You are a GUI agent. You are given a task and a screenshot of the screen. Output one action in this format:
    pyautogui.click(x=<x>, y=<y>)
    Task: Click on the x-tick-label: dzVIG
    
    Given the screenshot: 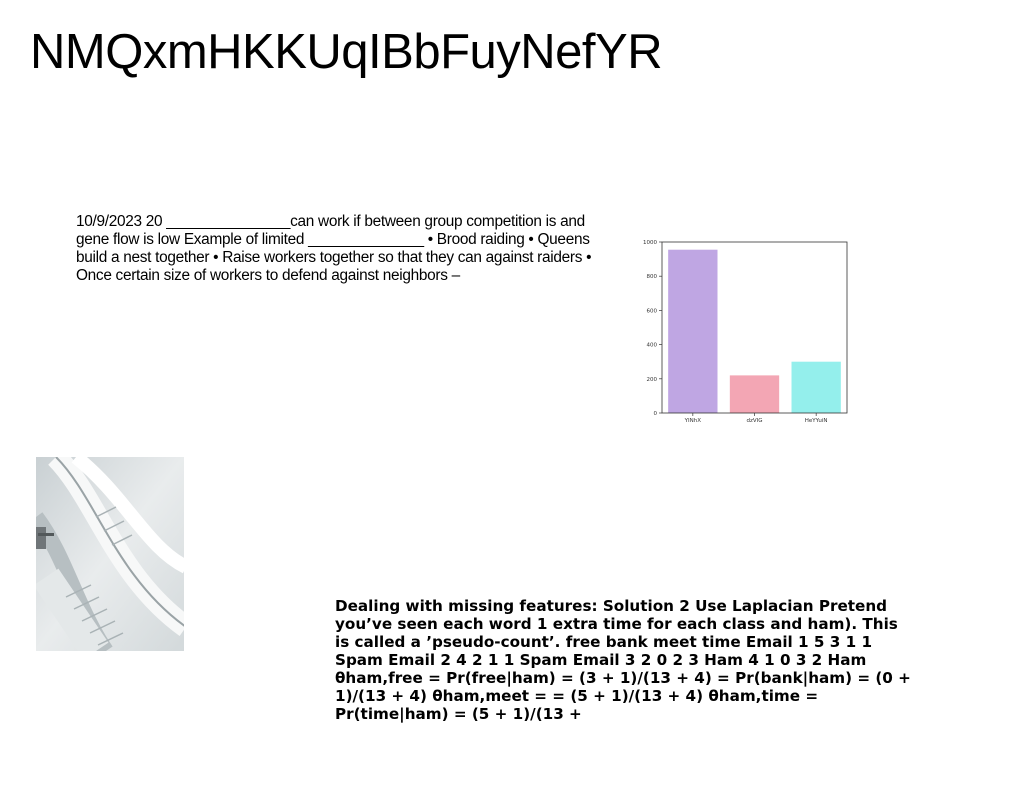 What is the action you would take?
    pyautogui.click(x=754, y=421)
    